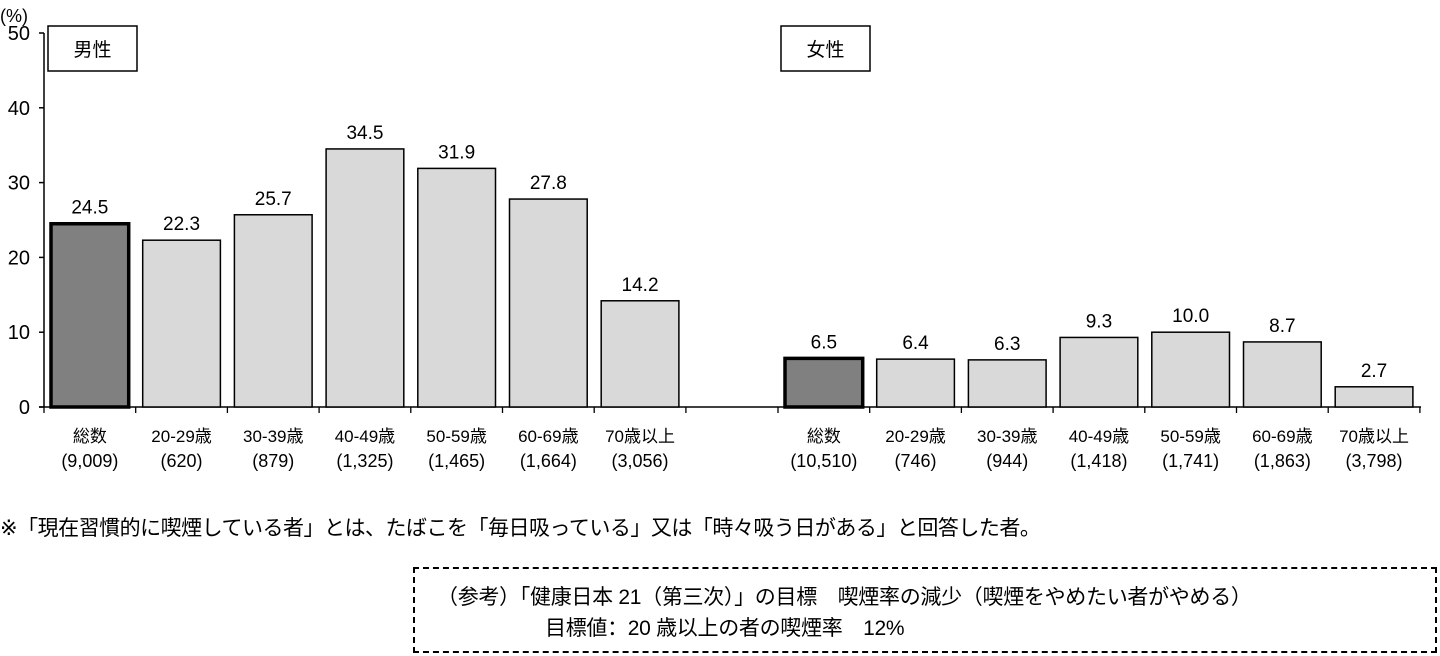  What do you see at coordinates (548, 461) in the screenshot?
I see `category-count: (1,664)` at bounding box center [548, 461].